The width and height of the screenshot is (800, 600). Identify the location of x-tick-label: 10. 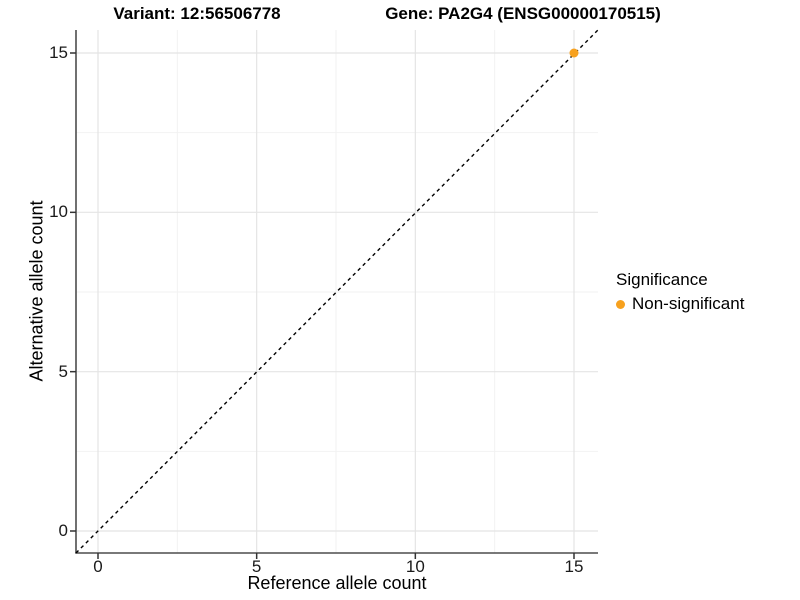
(415, 566).